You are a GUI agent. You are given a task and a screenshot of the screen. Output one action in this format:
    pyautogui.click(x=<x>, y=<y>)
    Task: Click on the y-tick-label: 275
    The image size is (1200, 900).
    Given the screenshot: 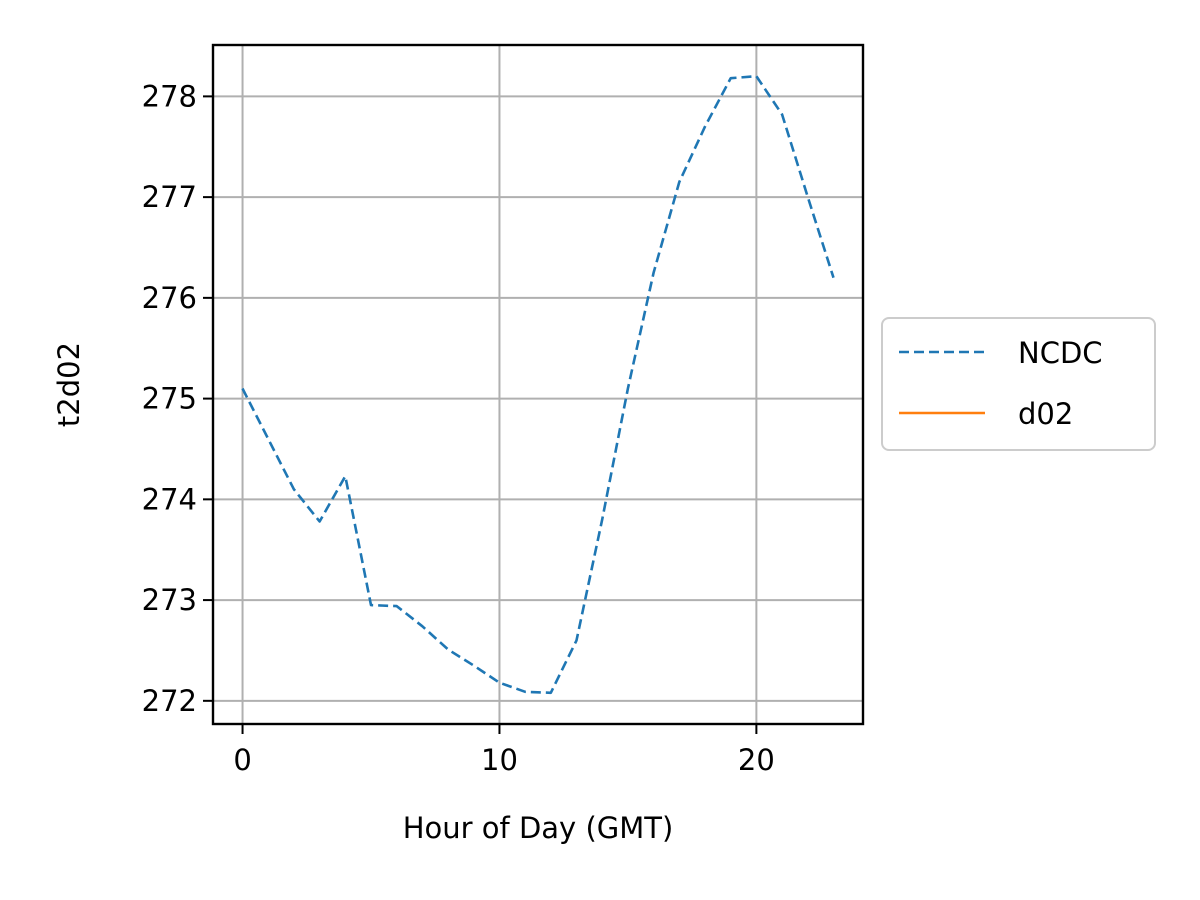 What is the action you would take?
    pyautogui.click(x=169, y=399)
    